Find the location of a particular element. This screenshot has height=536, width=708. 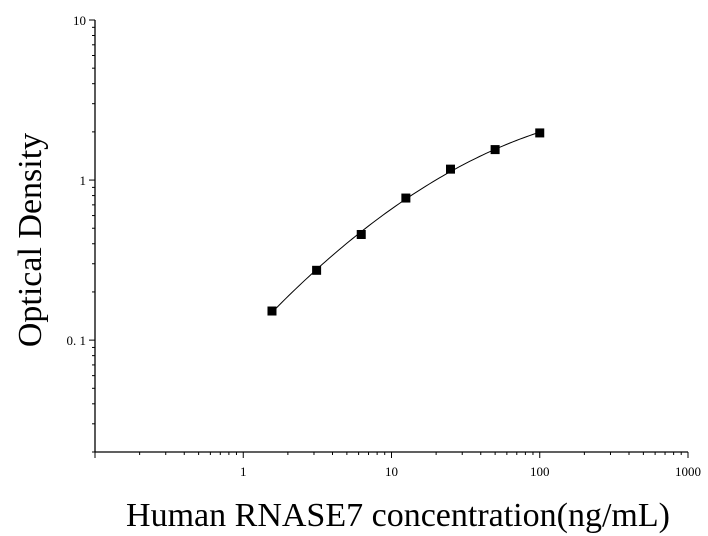

fit-curve is located at coordinates (405, 222).